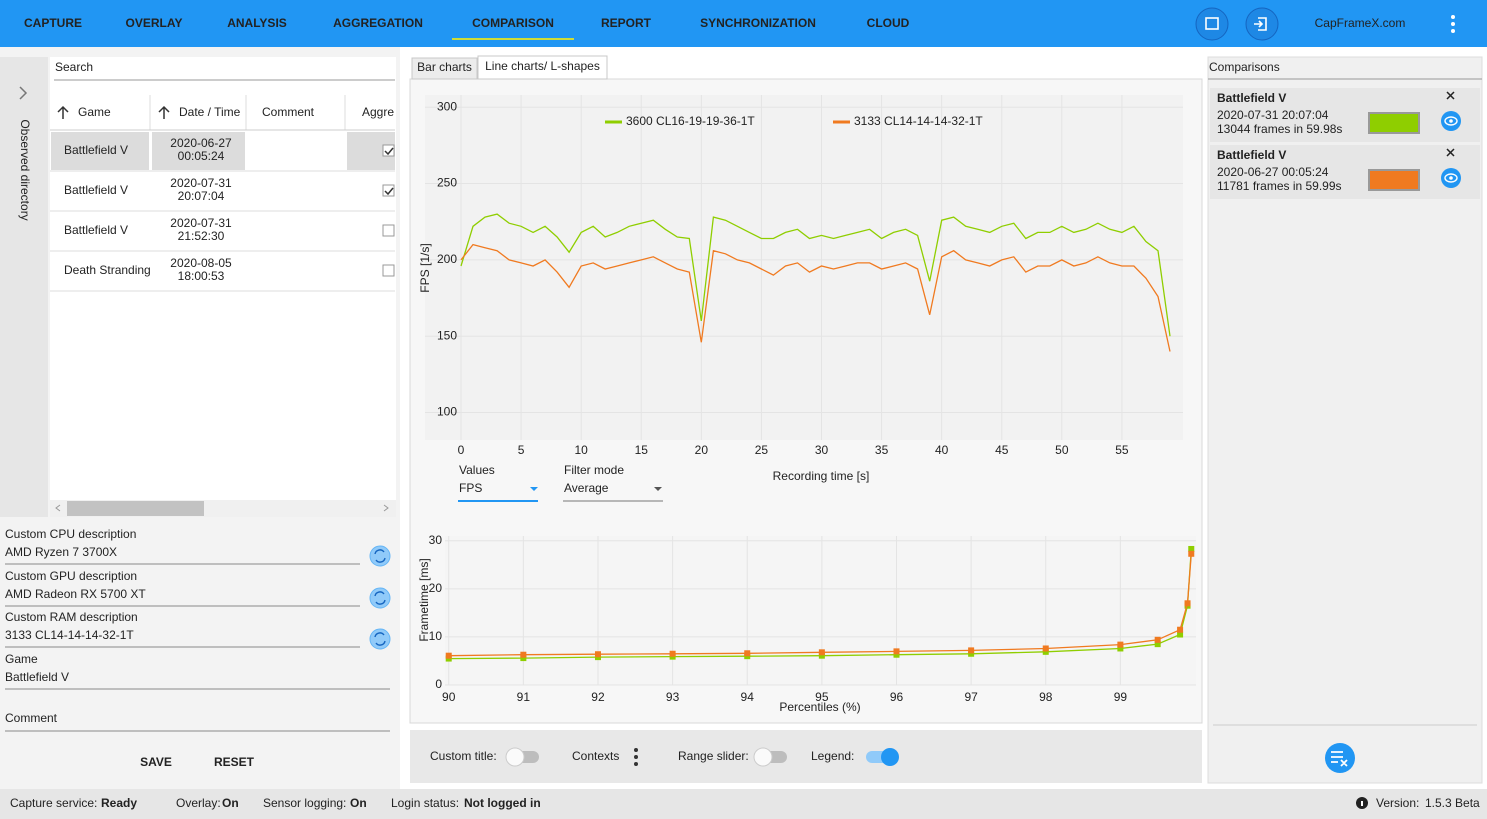 The height and width of the screenshot is (819, 1487). Describe the element at coordinates (470, 488) in the screenshot. I see `values-dropdown: FPS` at that location.